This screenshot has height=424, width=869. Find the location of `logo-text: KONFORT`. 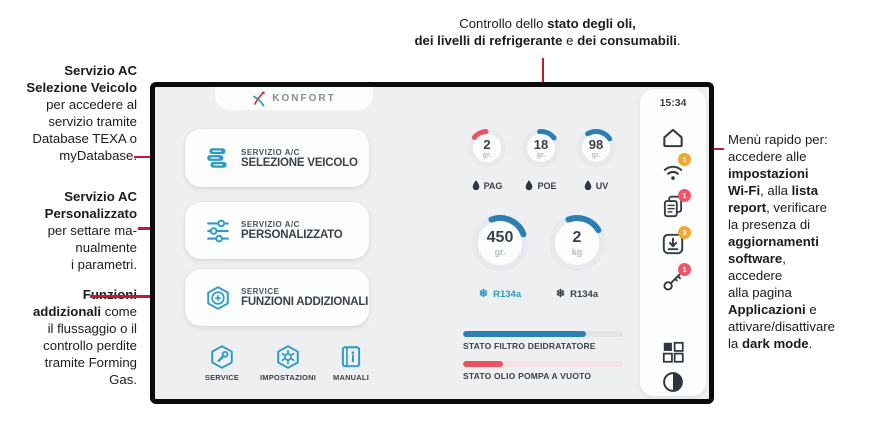

logo-text: KONFORT is located at coordinates (304, 98).